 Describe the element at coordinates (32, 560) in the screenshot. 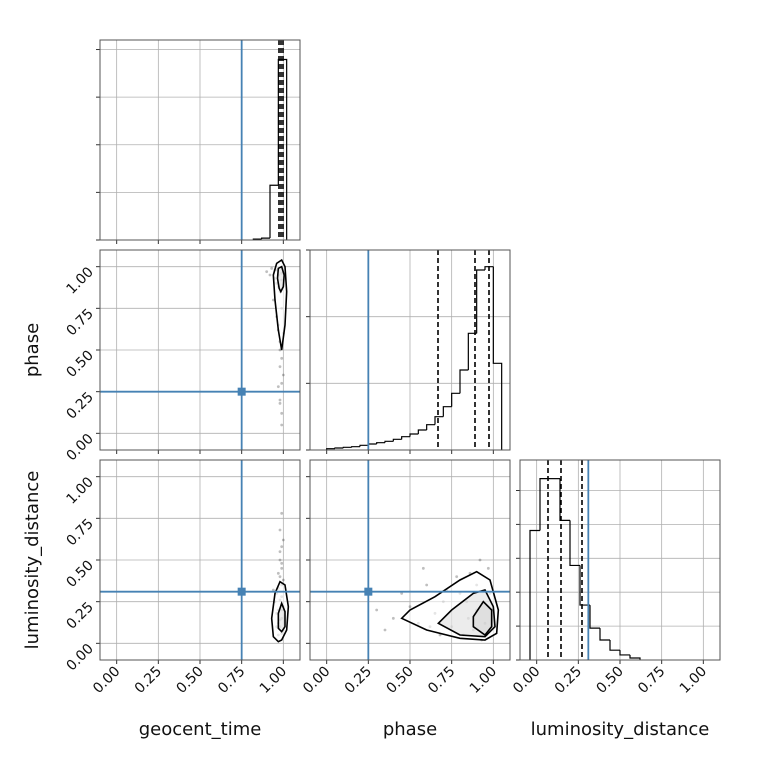

I see `y-axis-label: luminosity_distance` at that location.